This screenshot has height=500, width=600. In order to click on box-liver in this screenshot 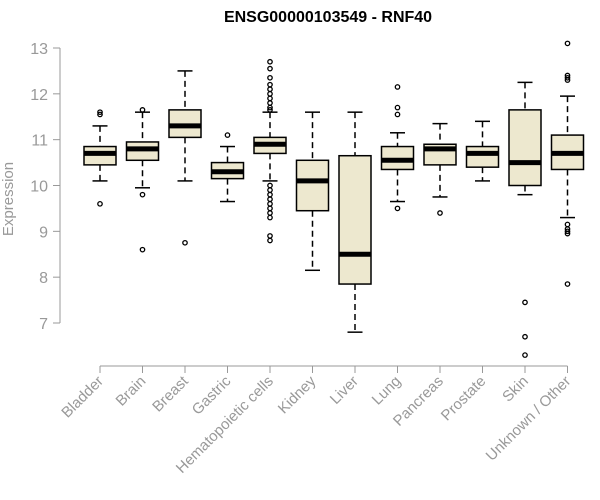, I will do `click(355, 222)`.